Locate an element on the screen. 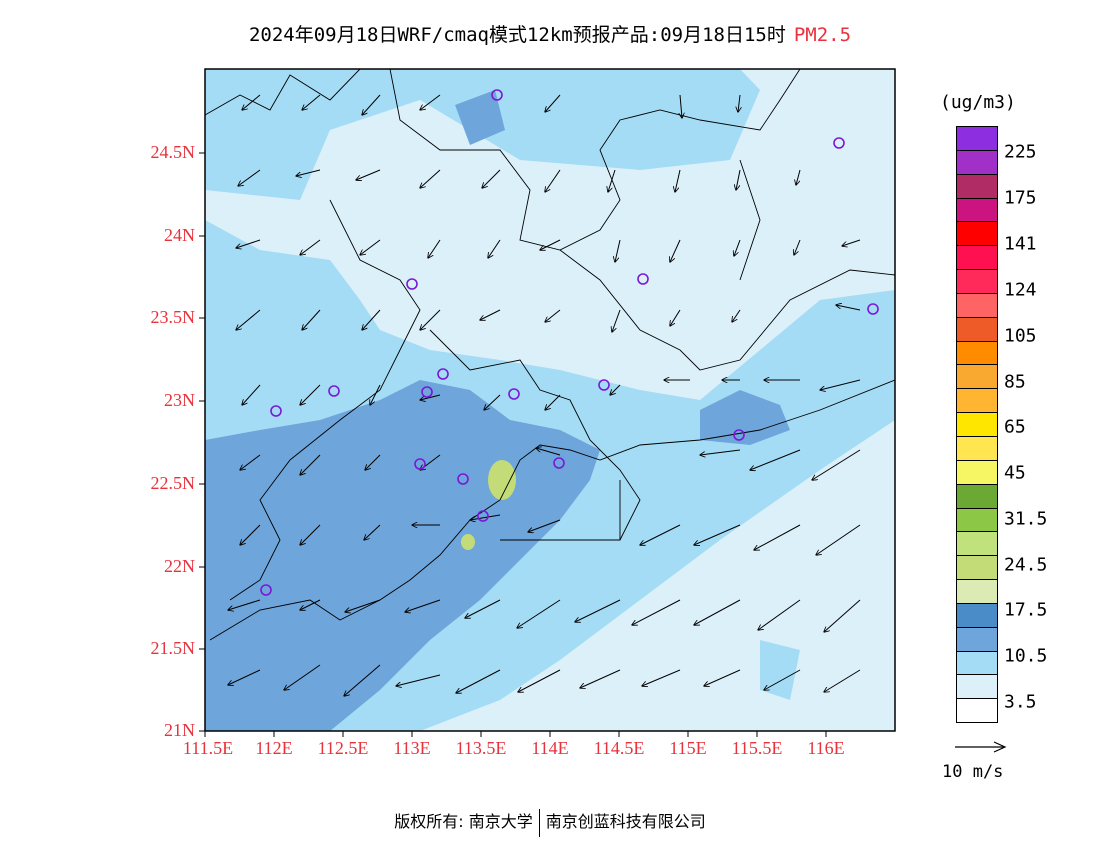  legend-tick: 65 is located at coordinates (1015, 427).